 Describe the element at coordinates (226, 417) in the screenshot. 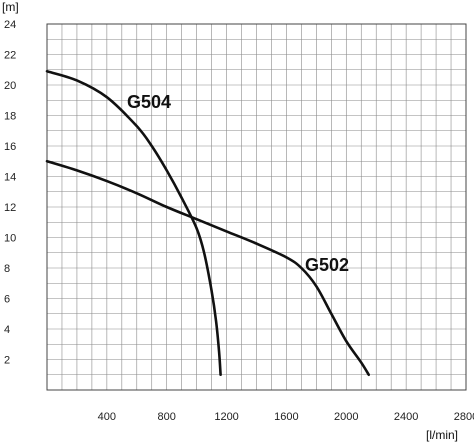

I see `x-tick-label: 1200` at that location.